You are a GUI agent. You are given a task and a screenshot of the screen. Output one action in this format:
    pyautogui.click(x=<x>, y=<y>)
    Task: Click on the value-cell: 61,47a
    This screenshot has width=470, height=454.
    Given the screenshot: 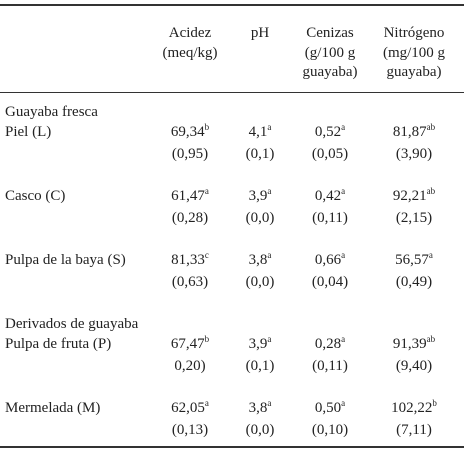 What is the action you would take?
    pyautogui.click(x=190, y=196)
    